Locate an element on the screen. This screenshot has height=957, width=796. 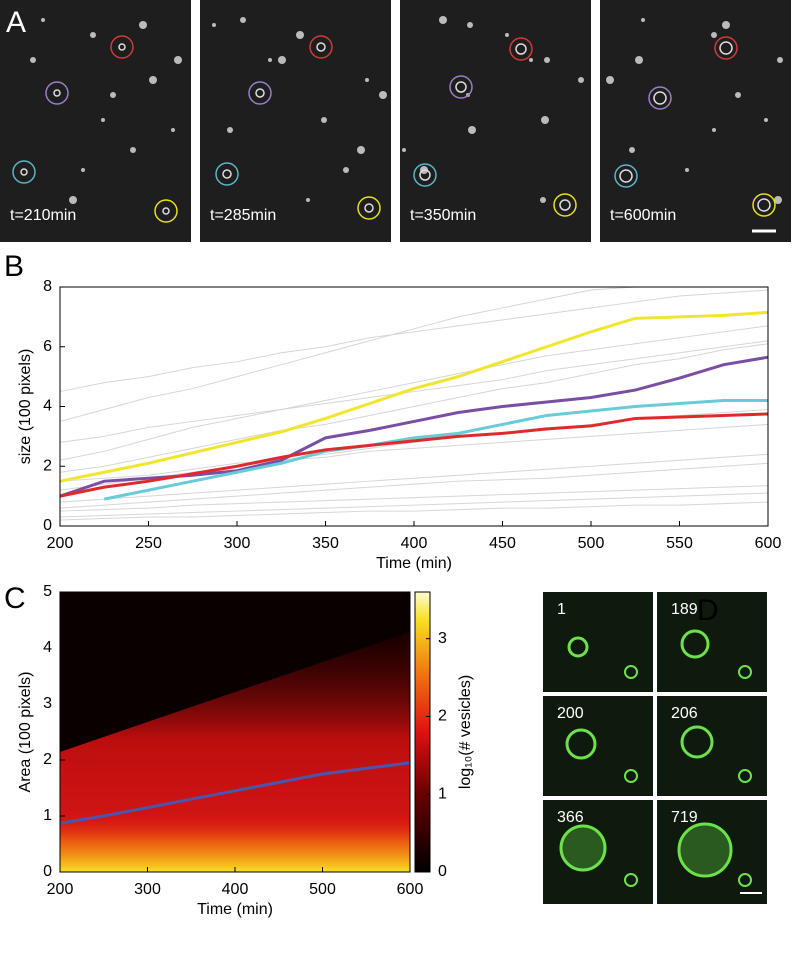
time-label: t=210min is located at coordinates (43, 215).